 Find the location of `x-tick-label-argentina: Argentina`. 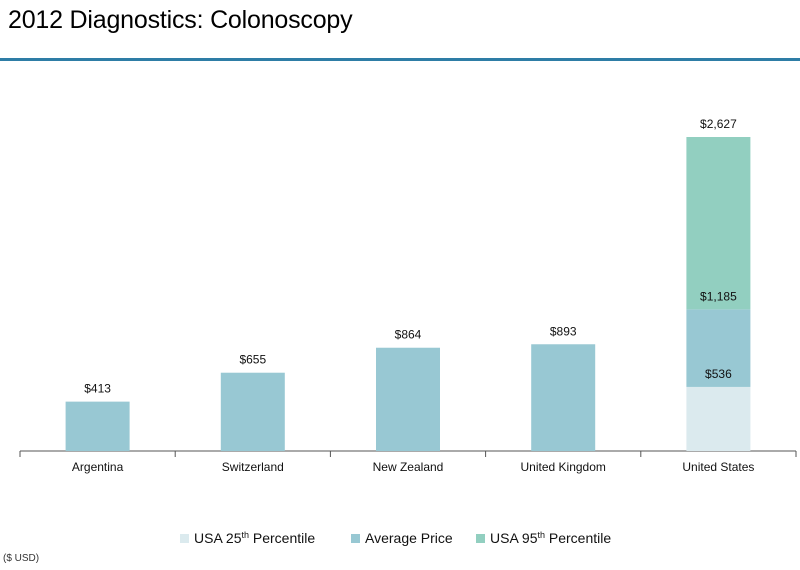

x-tick-label-argentina: Argentina is located at coordinates (98, 467).